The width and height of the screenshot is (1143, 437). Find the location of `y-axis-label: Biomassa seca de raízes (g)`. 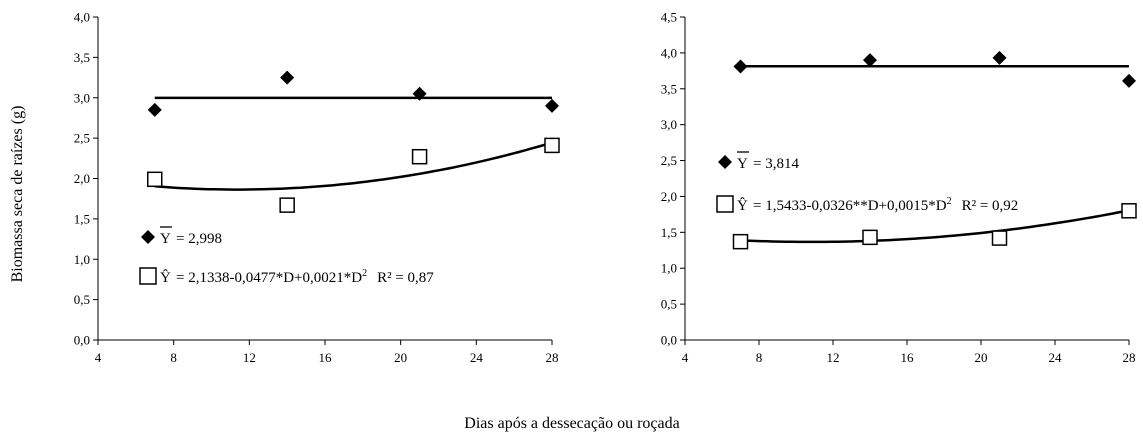

y-axis-label: Biomassa seca de raízes (g) is located at coordinates (17, 194).